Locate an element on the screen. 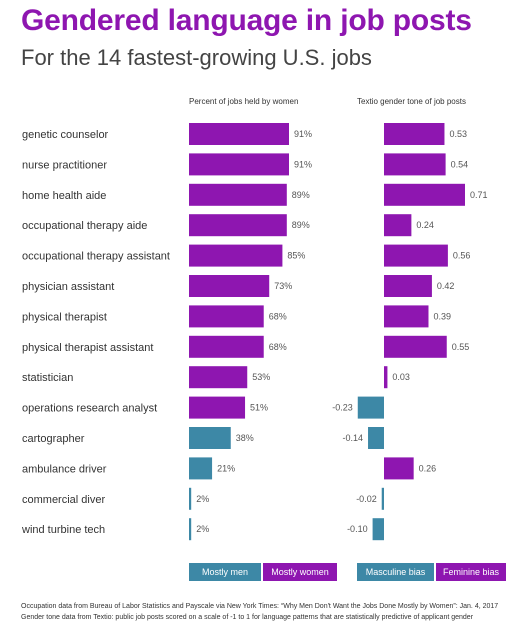 The image size is (529, 633). gender-tone-label-physical-therapist-assistant: 0.55 is located at coordinates (461, 347).